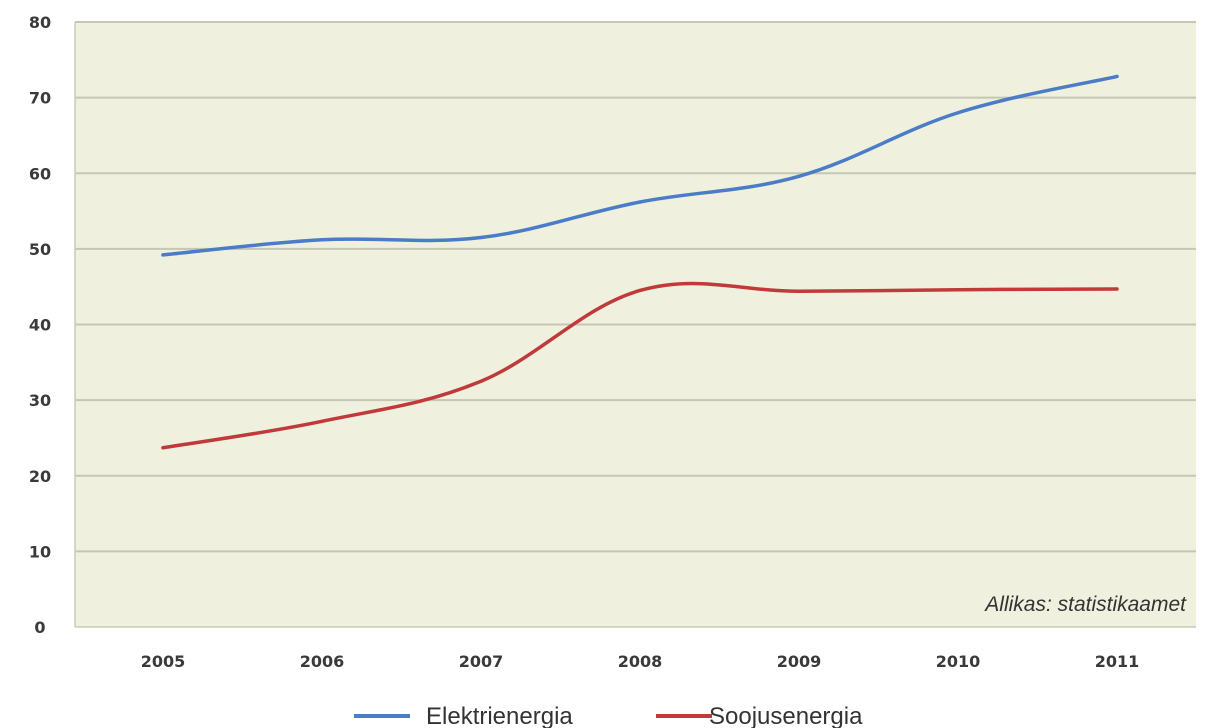 The width and height of the screenshot is (1207, 728). Describe the element at coordinates (499, 715) in the screenshot. I see `legend-label: Elektrienergia` at that location.